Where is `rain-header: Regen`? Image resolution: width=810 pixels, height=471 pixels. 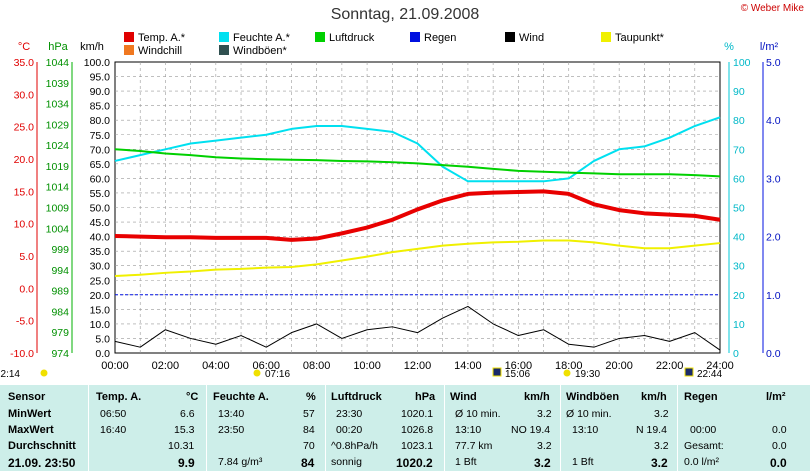
rain-header: Regen is located at coordinates (701, 397).